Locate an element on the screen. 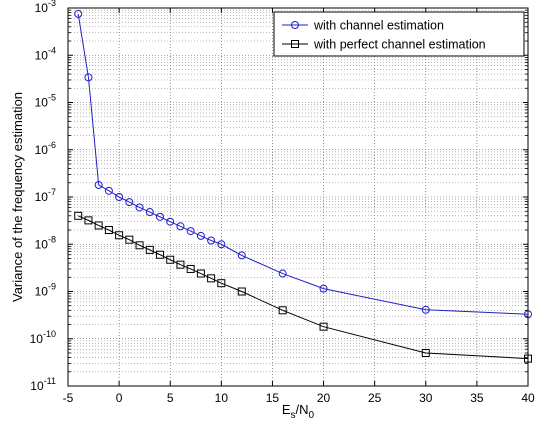  y-tick-label: 10⁻⁵ is located at coordinates (45, 101).